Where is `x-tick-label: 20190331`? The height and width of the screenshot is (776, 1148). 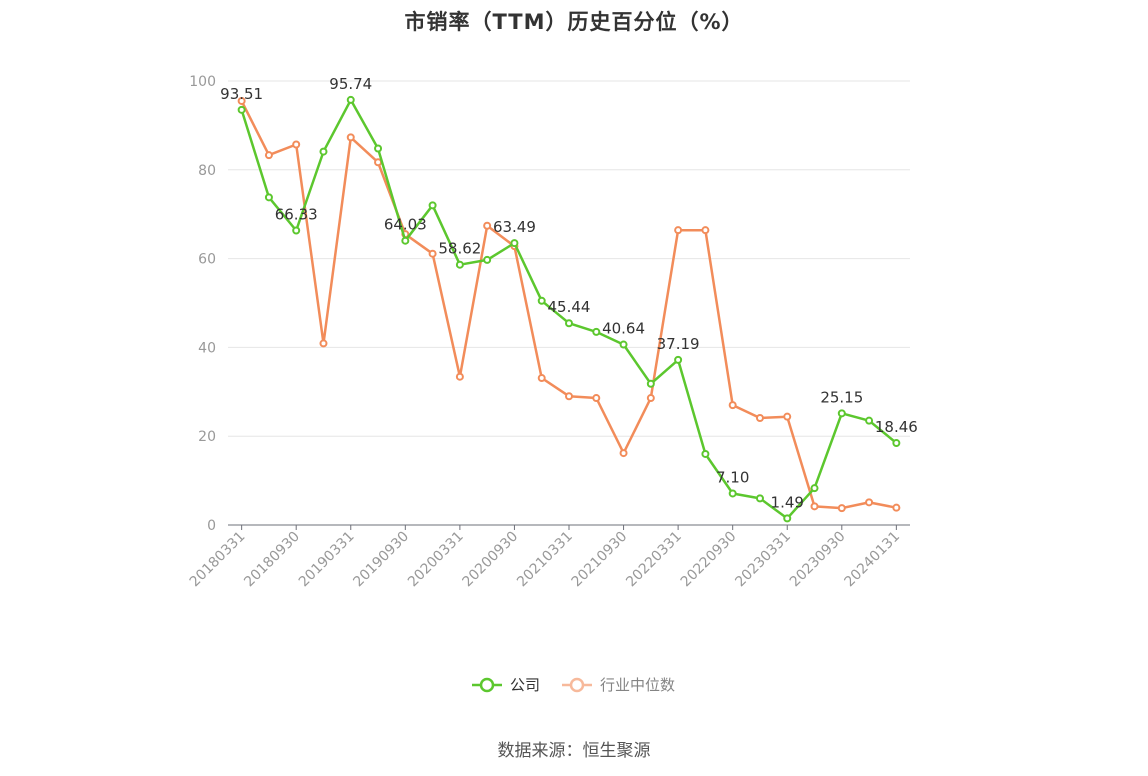
x-tick-label: 20190331 is located at coordinates (327, 560).